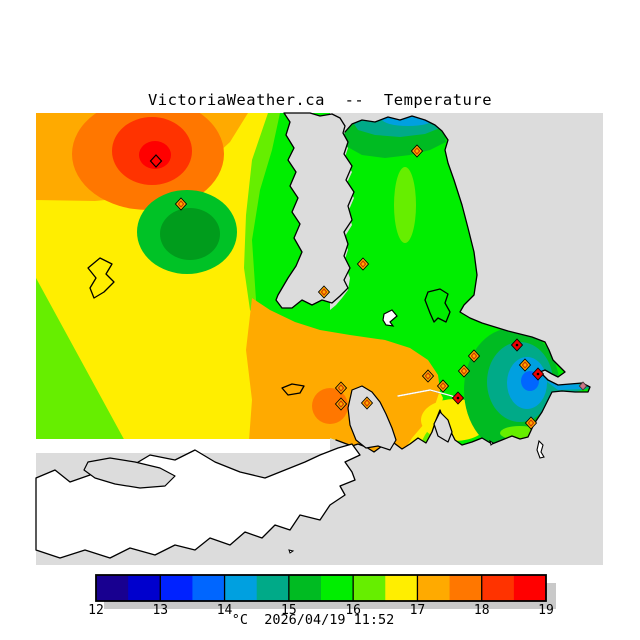 This screenshot has width=640, height=640. I want to click on colorbar-frame, so click(321, 588).